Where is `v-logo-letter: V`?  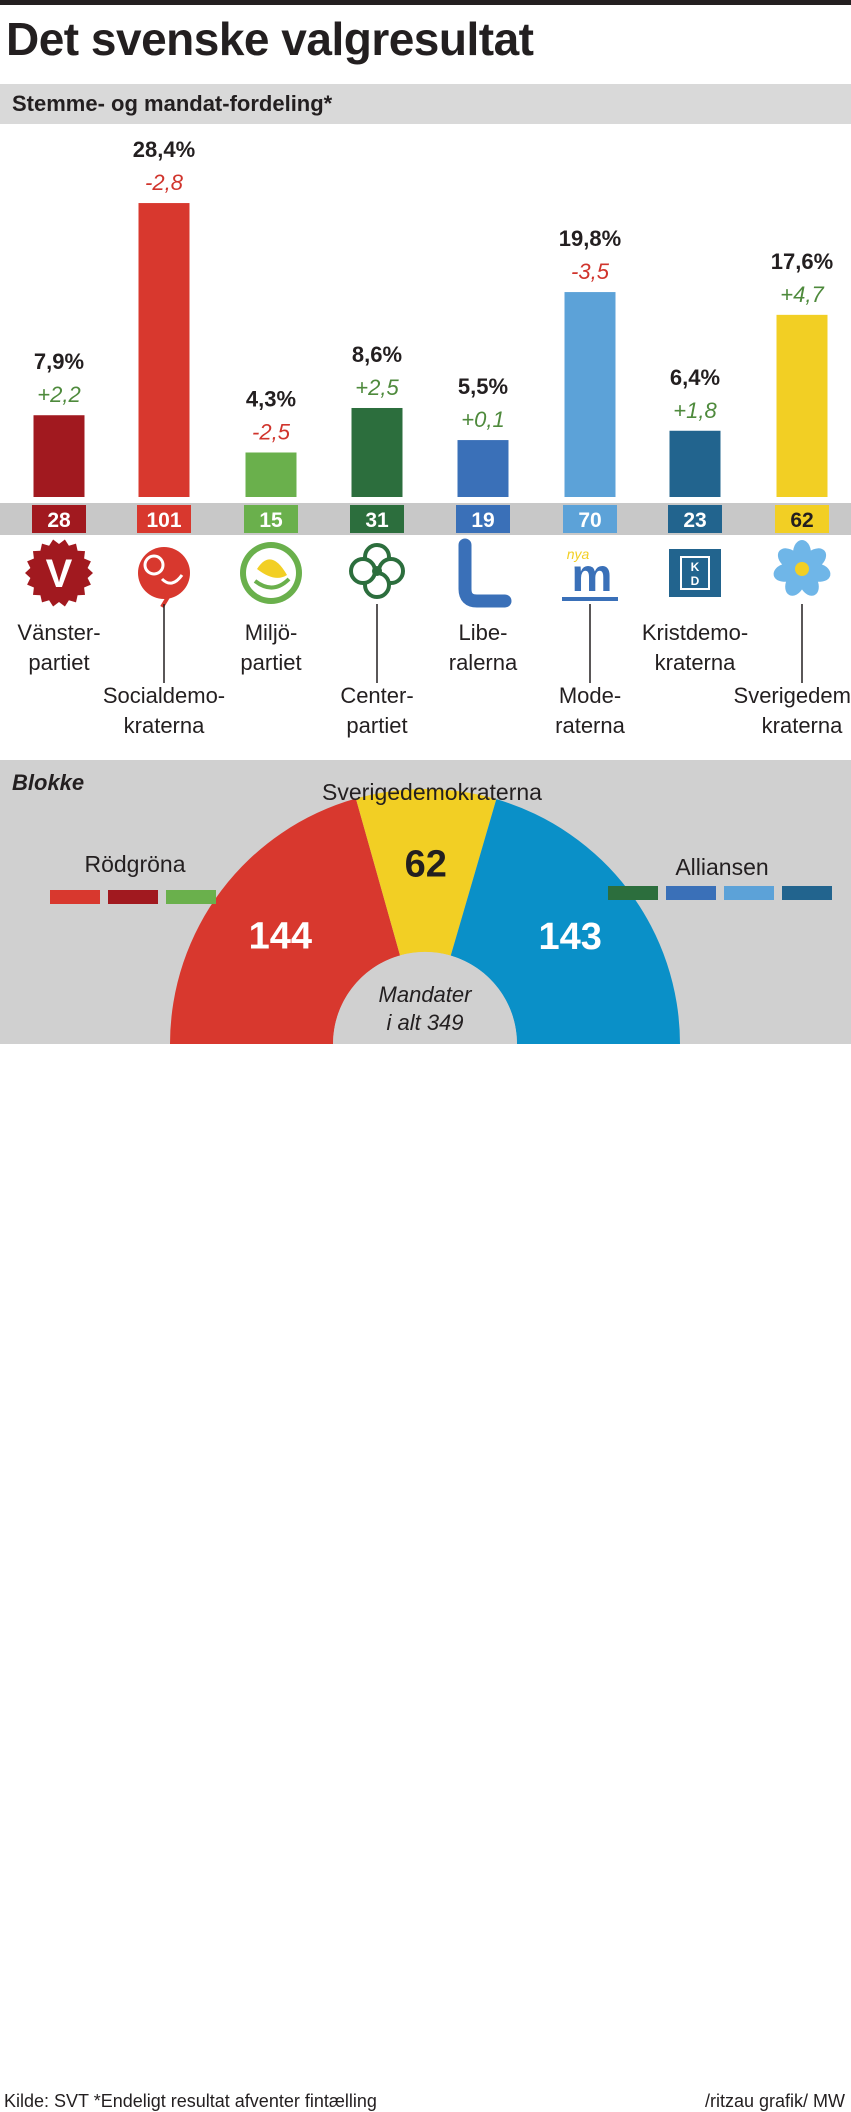
v-logo-letter: V is located at coordinates (59, 574).